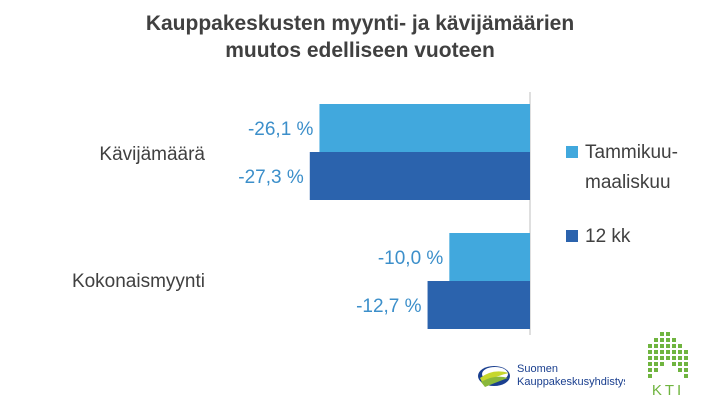 Image resolution: width=720 pixels, height=405 pixels. What do you see at coordinates (152, 154) in the screenshot?
I see `category-label: Kävijämäärä` at bounding box center [152, 154].